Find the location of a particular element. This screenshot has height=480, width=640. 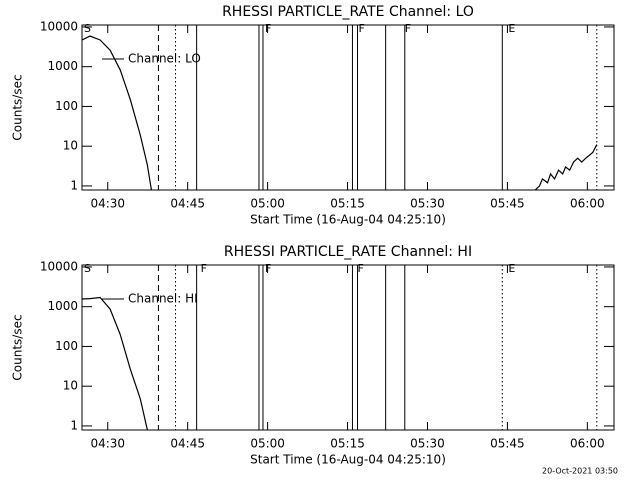

chart-title: RHESSI PARTICLE_RATE Channel: LO is located at coordinates (348, 12).